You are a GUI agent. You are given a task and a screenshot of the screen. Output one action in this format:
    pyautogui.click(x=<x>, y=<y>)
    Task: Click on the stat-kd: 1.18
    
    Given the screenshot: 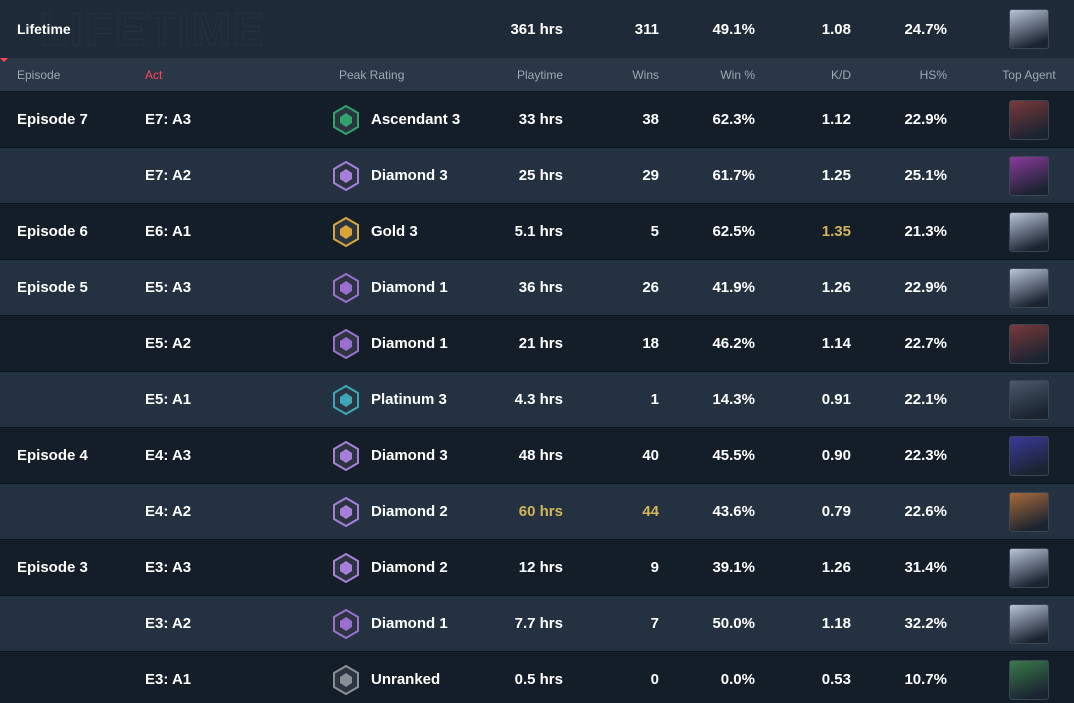 What is the action you would take?
    pyautogui.click(x=836, y=623)
    